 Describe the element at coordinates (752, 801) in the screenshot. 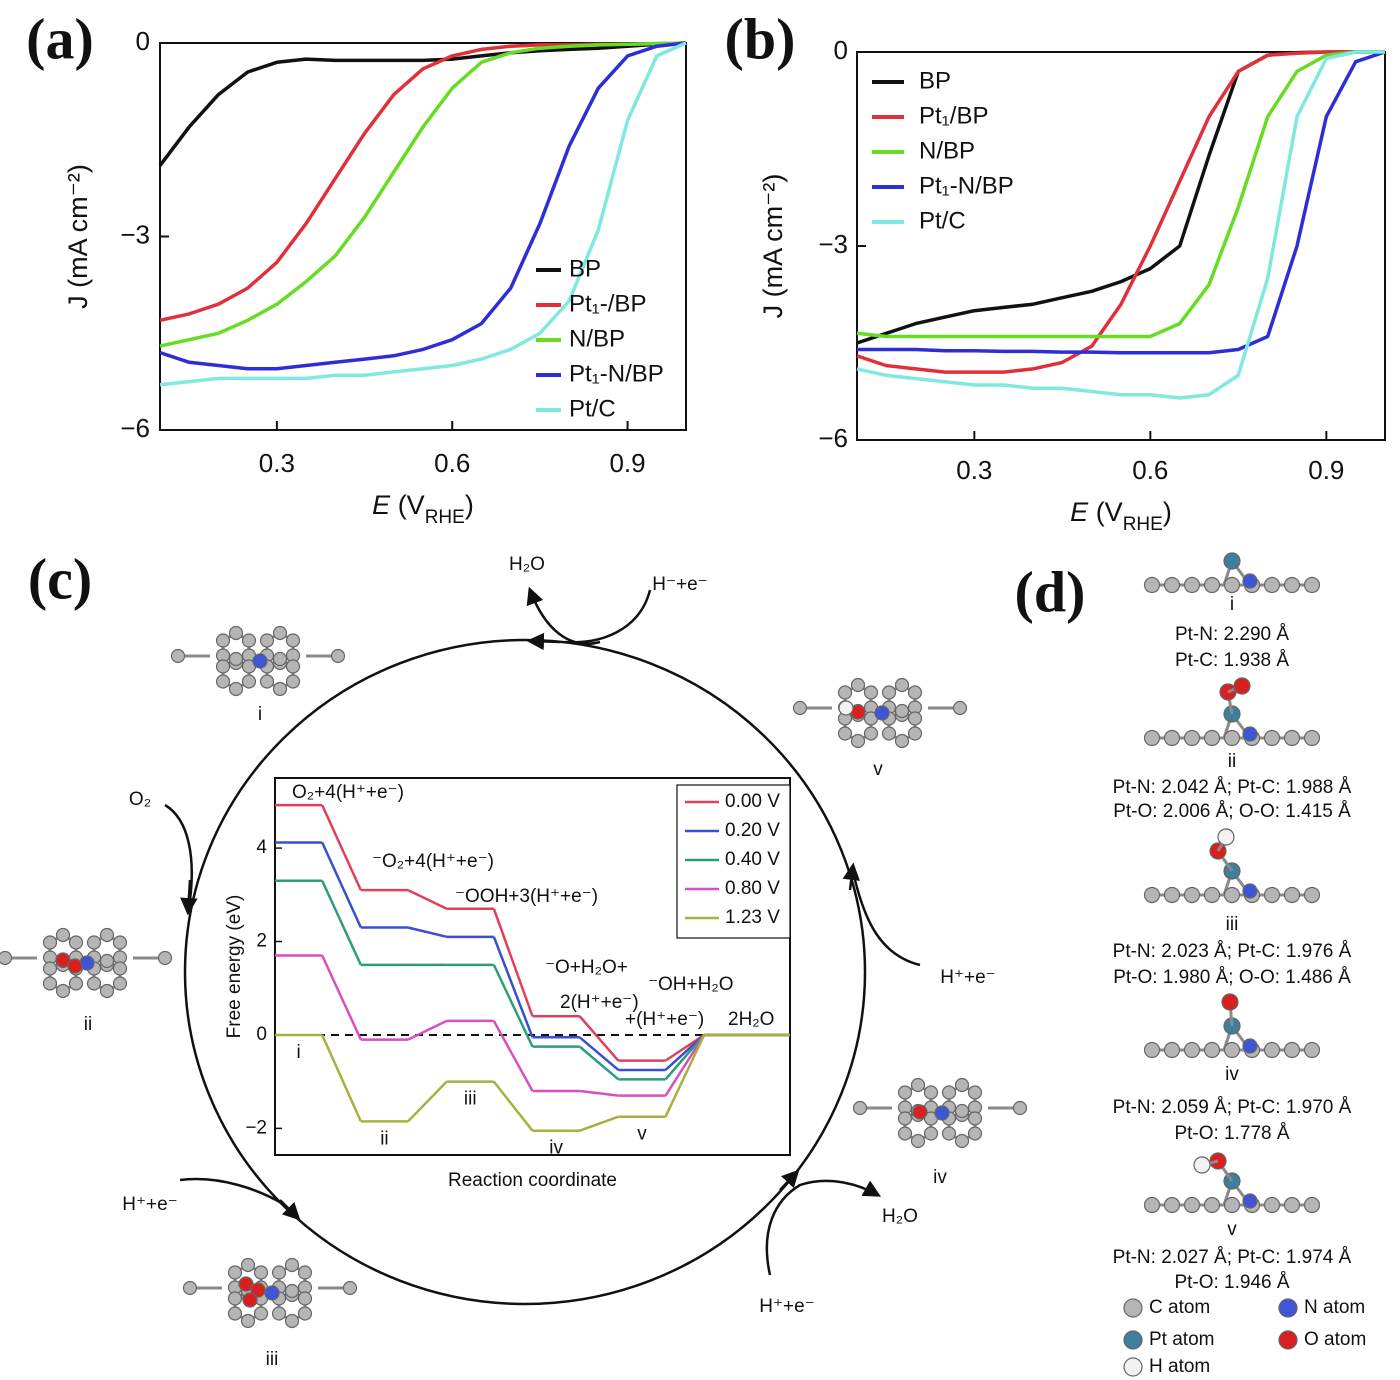

I see `legend-label: 0.00 V` at that location.